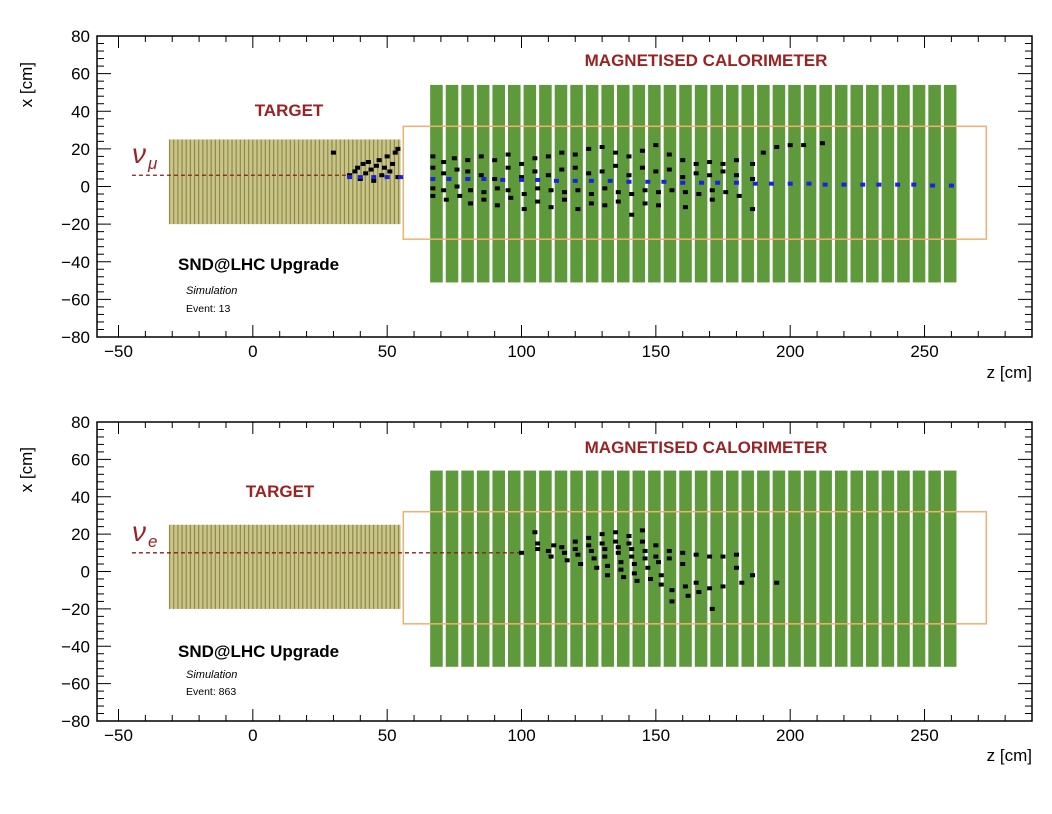  I want to click on y-tick-label: −80, so click(75, 337).